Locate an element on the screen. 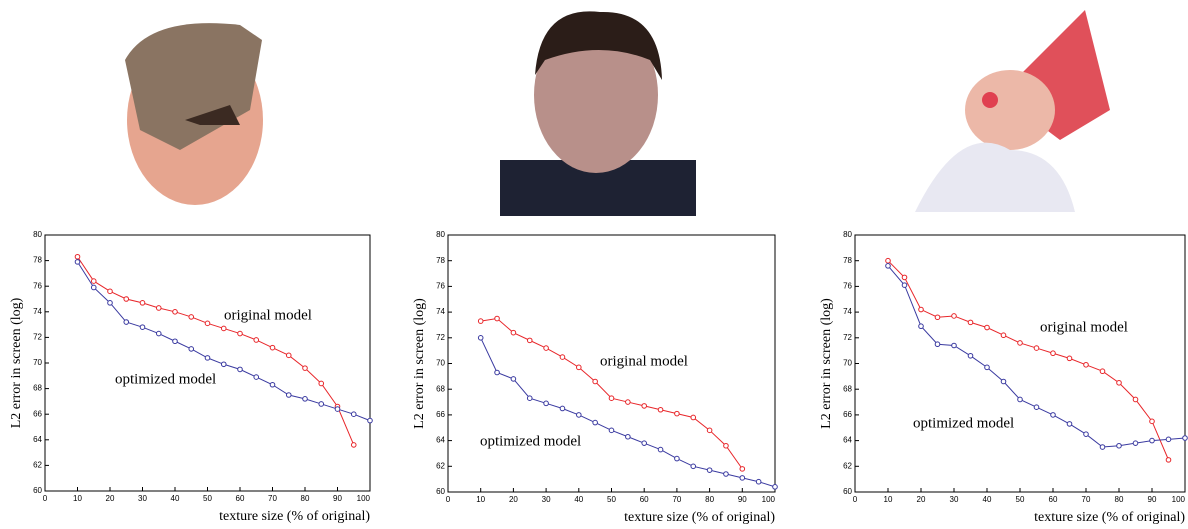 This screenshot has height=529, width=1188. y-tick-label: 74 is located at coordinates (847, 311).